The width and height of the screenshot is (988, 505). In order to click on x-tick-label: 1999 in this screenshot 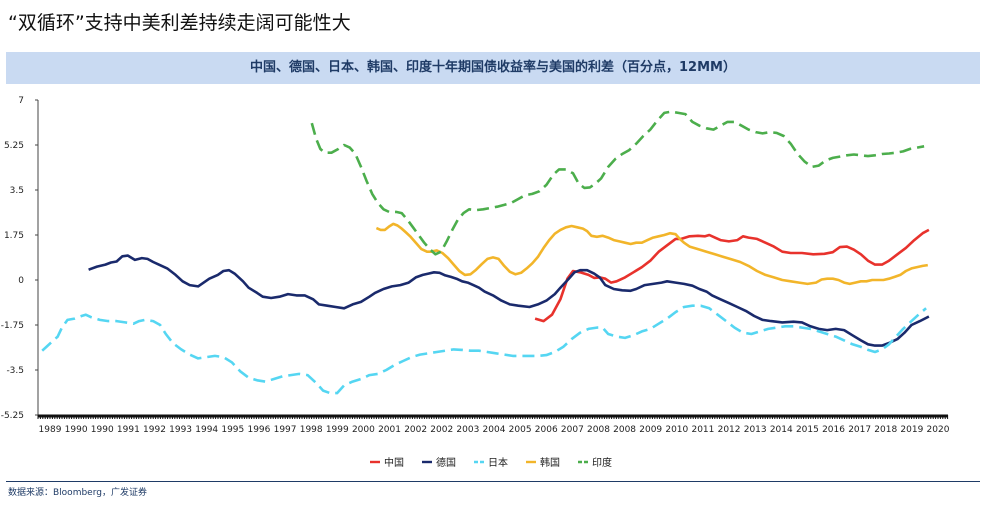, I will do `click(337, 430)`.